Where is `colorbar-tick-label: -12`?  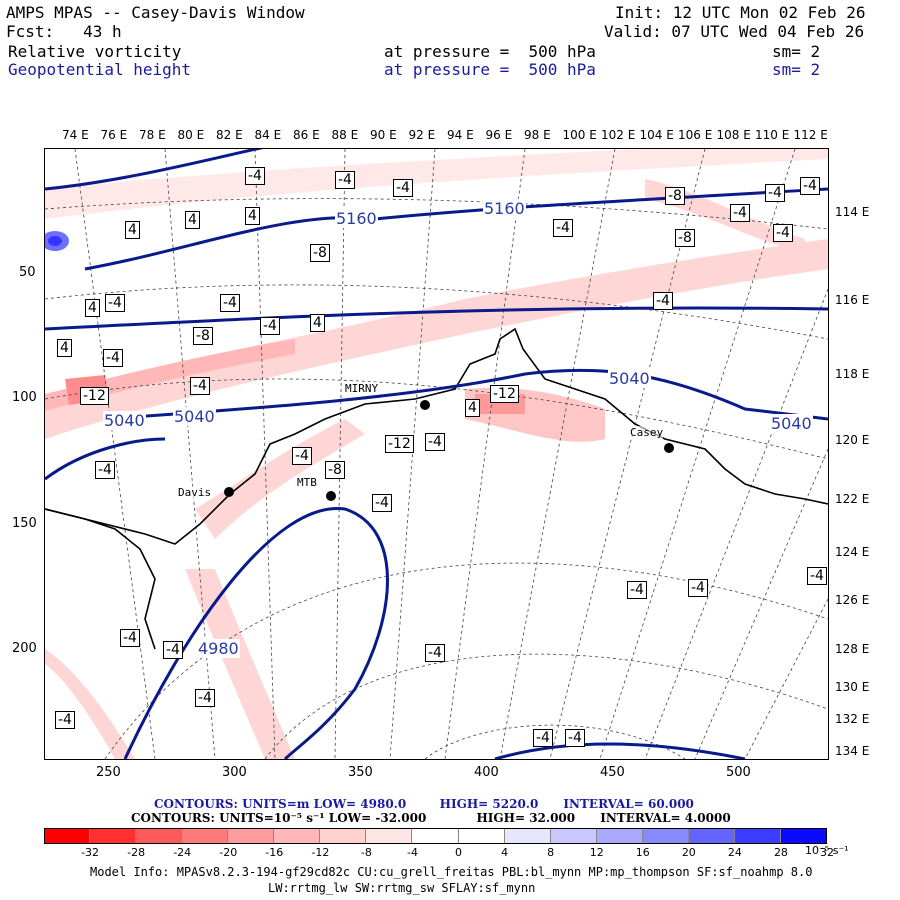 colorbar-tick-label: -12 is located at coordinates (320, 852).